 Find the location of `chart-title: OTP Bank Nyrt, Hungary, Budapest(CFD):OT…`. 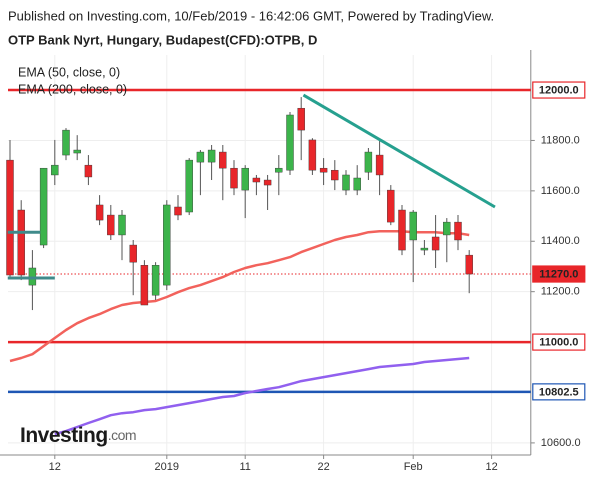

chart-title: OTP Bank Nyrt, Hungary, Budapest(CFD):OT… is located at coordinates (162, 39).